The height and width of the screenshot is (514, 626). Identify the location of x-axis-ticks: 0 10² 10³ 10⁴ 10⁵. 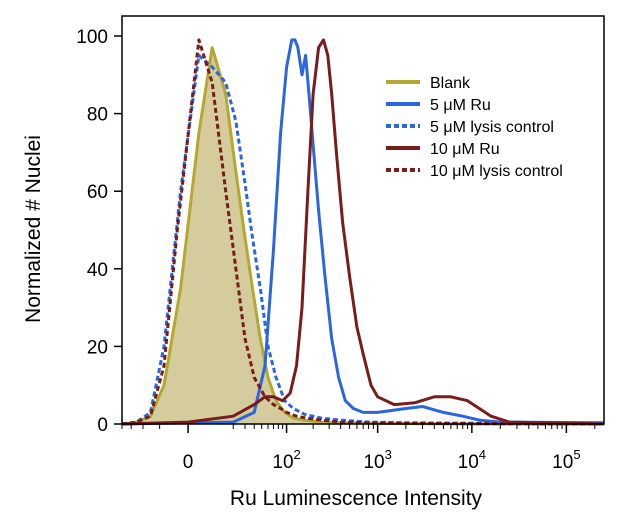
(358, 448).